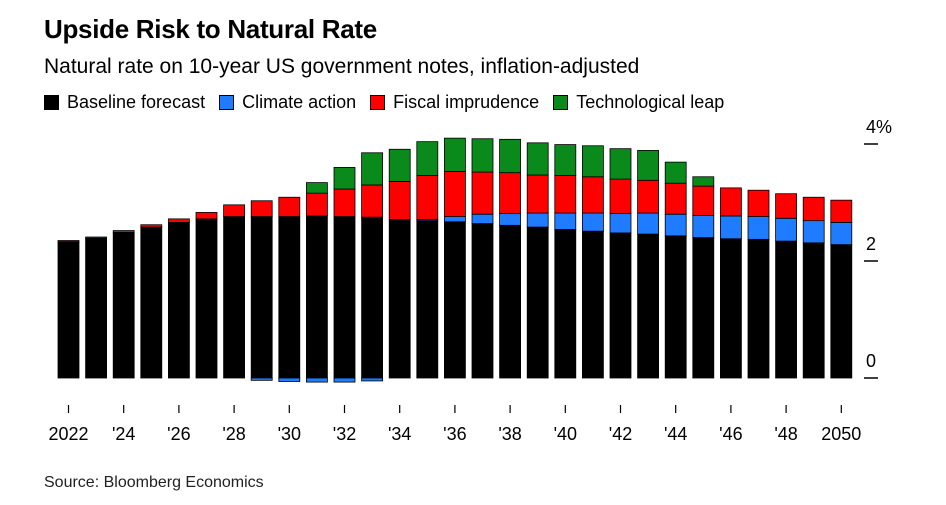 The height and width of the screenshot is (505, 946). I want to click on bar-baseline-forecast-2041, so click(593, 304).